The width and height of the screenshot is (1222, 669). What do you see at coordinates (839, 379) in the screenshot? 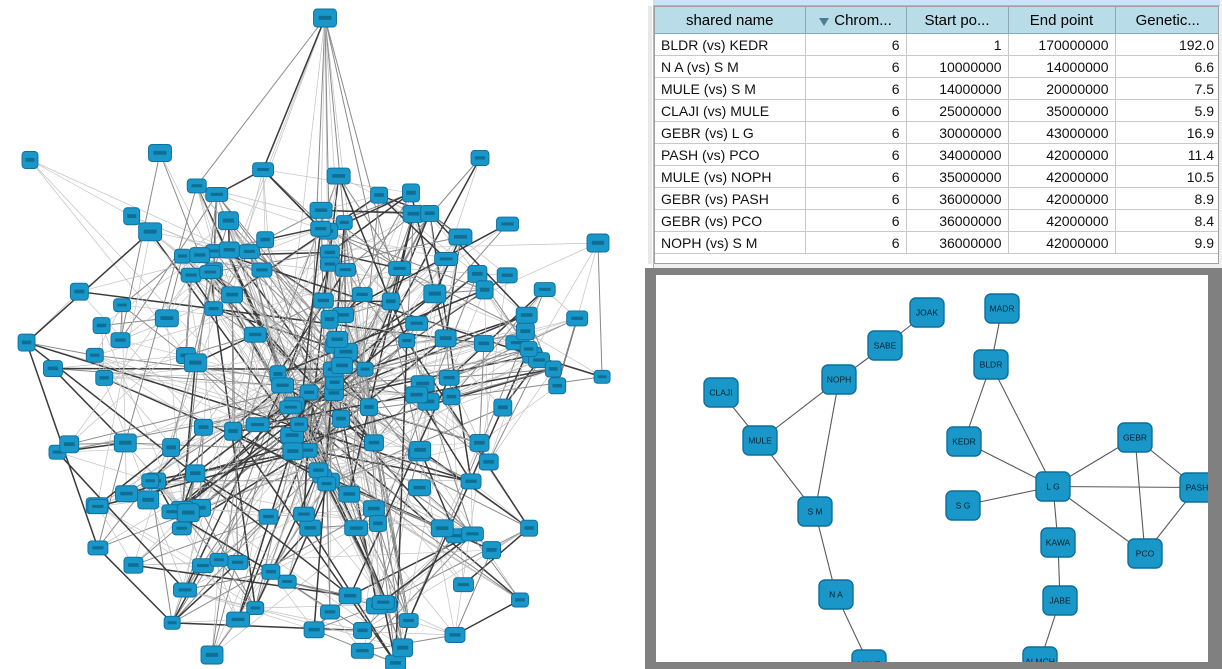
I see `subnetwork-node: NOPH` at bounding box center [839, 379].